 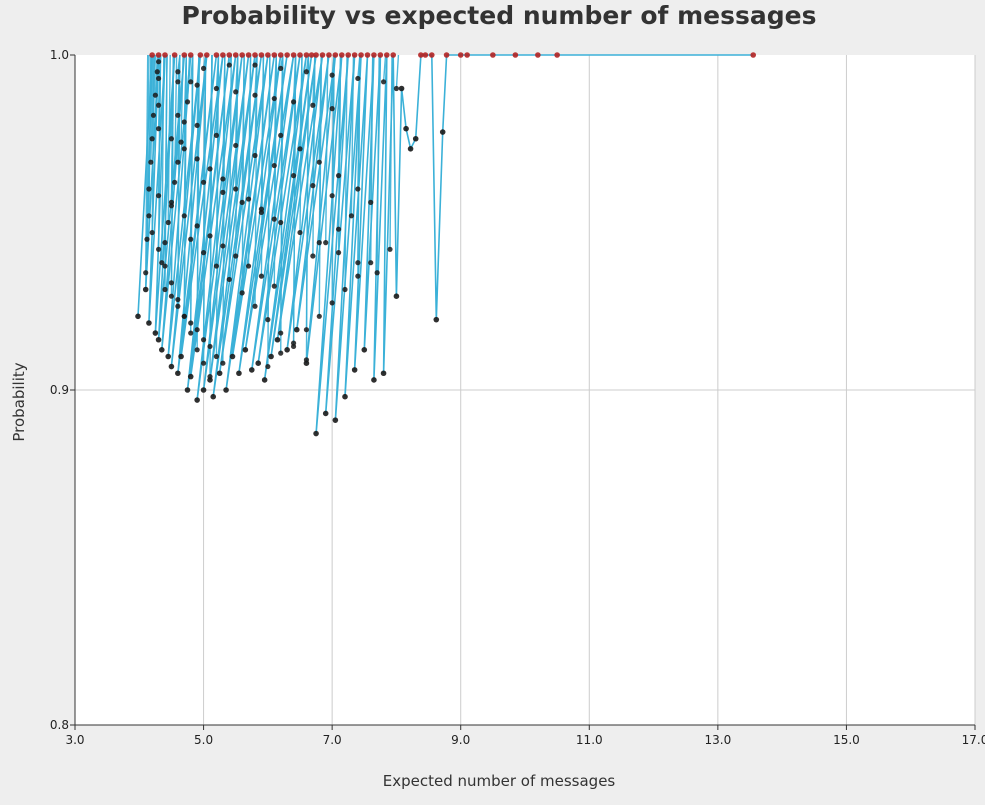 What do you see at coordinates (203, 740) in the screenshot?
I see `x-tick-label: 5.0` at bounding box center [203, 740].